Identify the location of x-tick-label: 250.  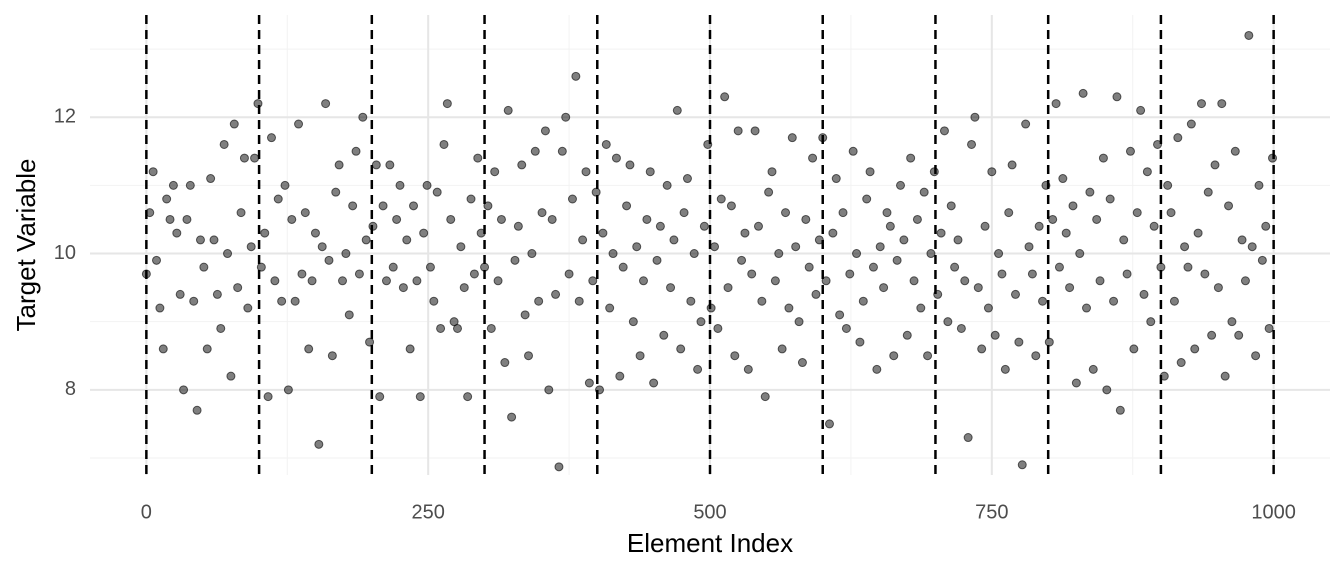
(427, 512).